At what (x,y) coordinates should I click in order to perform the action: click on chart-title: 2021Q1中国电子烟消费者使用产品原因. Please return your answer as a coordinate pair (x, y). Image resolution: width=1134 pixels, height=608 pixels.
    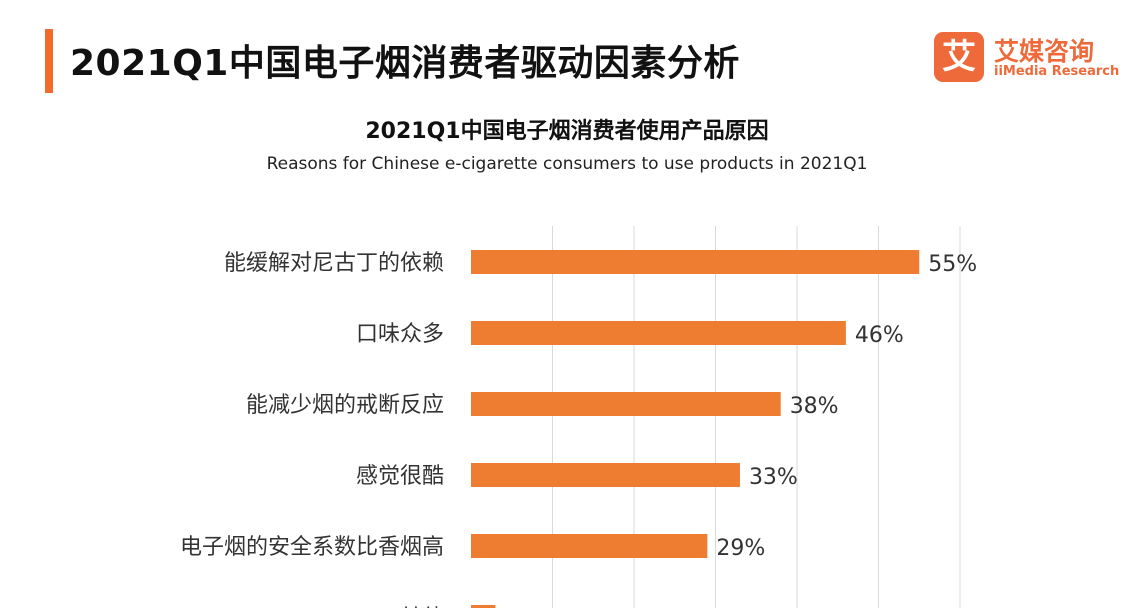
    Looking at the image, I should click on (567, 131).